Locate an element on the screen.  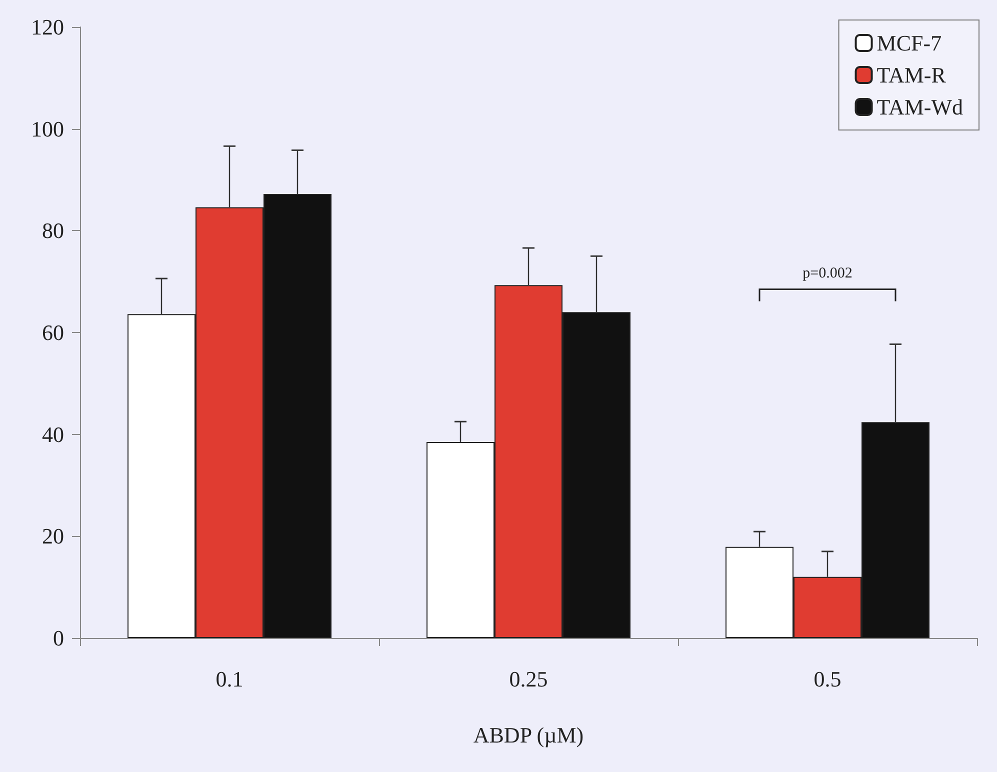
y-tick-label: 0 is located at coordinates (58, 638).